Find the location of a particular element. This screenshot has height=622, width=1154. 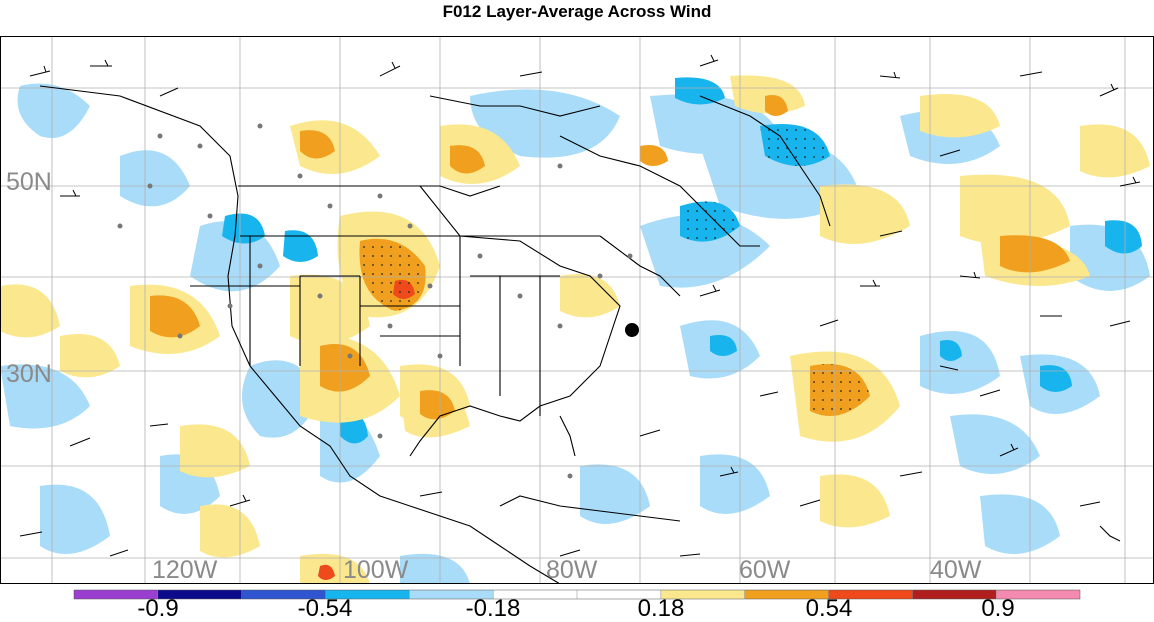

colorbar-tick-label: -0.54 is located at coordinates (325, 608).